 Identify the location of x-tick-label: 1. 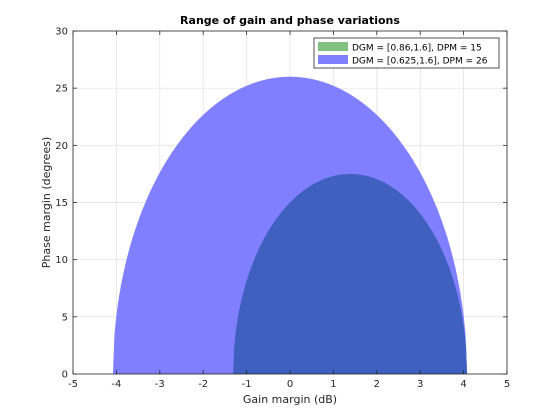
(333, 384).